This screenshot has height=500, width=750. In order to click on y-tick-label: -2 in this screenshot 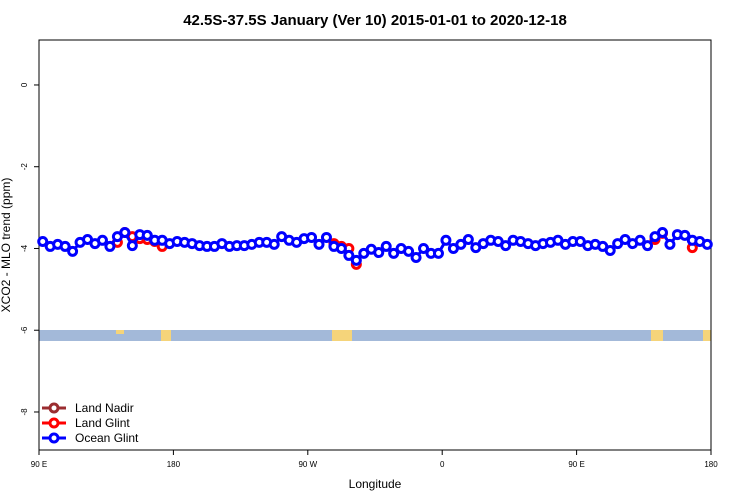, I will do `click(24, 167)`.